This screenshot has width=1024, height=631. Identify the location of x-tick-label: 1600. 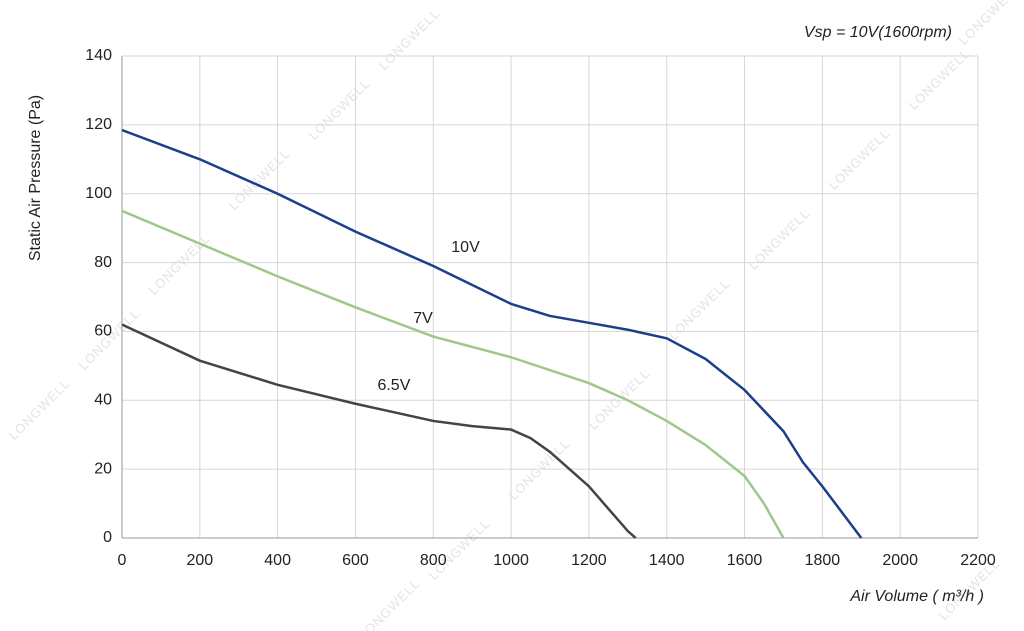
(745, 560).